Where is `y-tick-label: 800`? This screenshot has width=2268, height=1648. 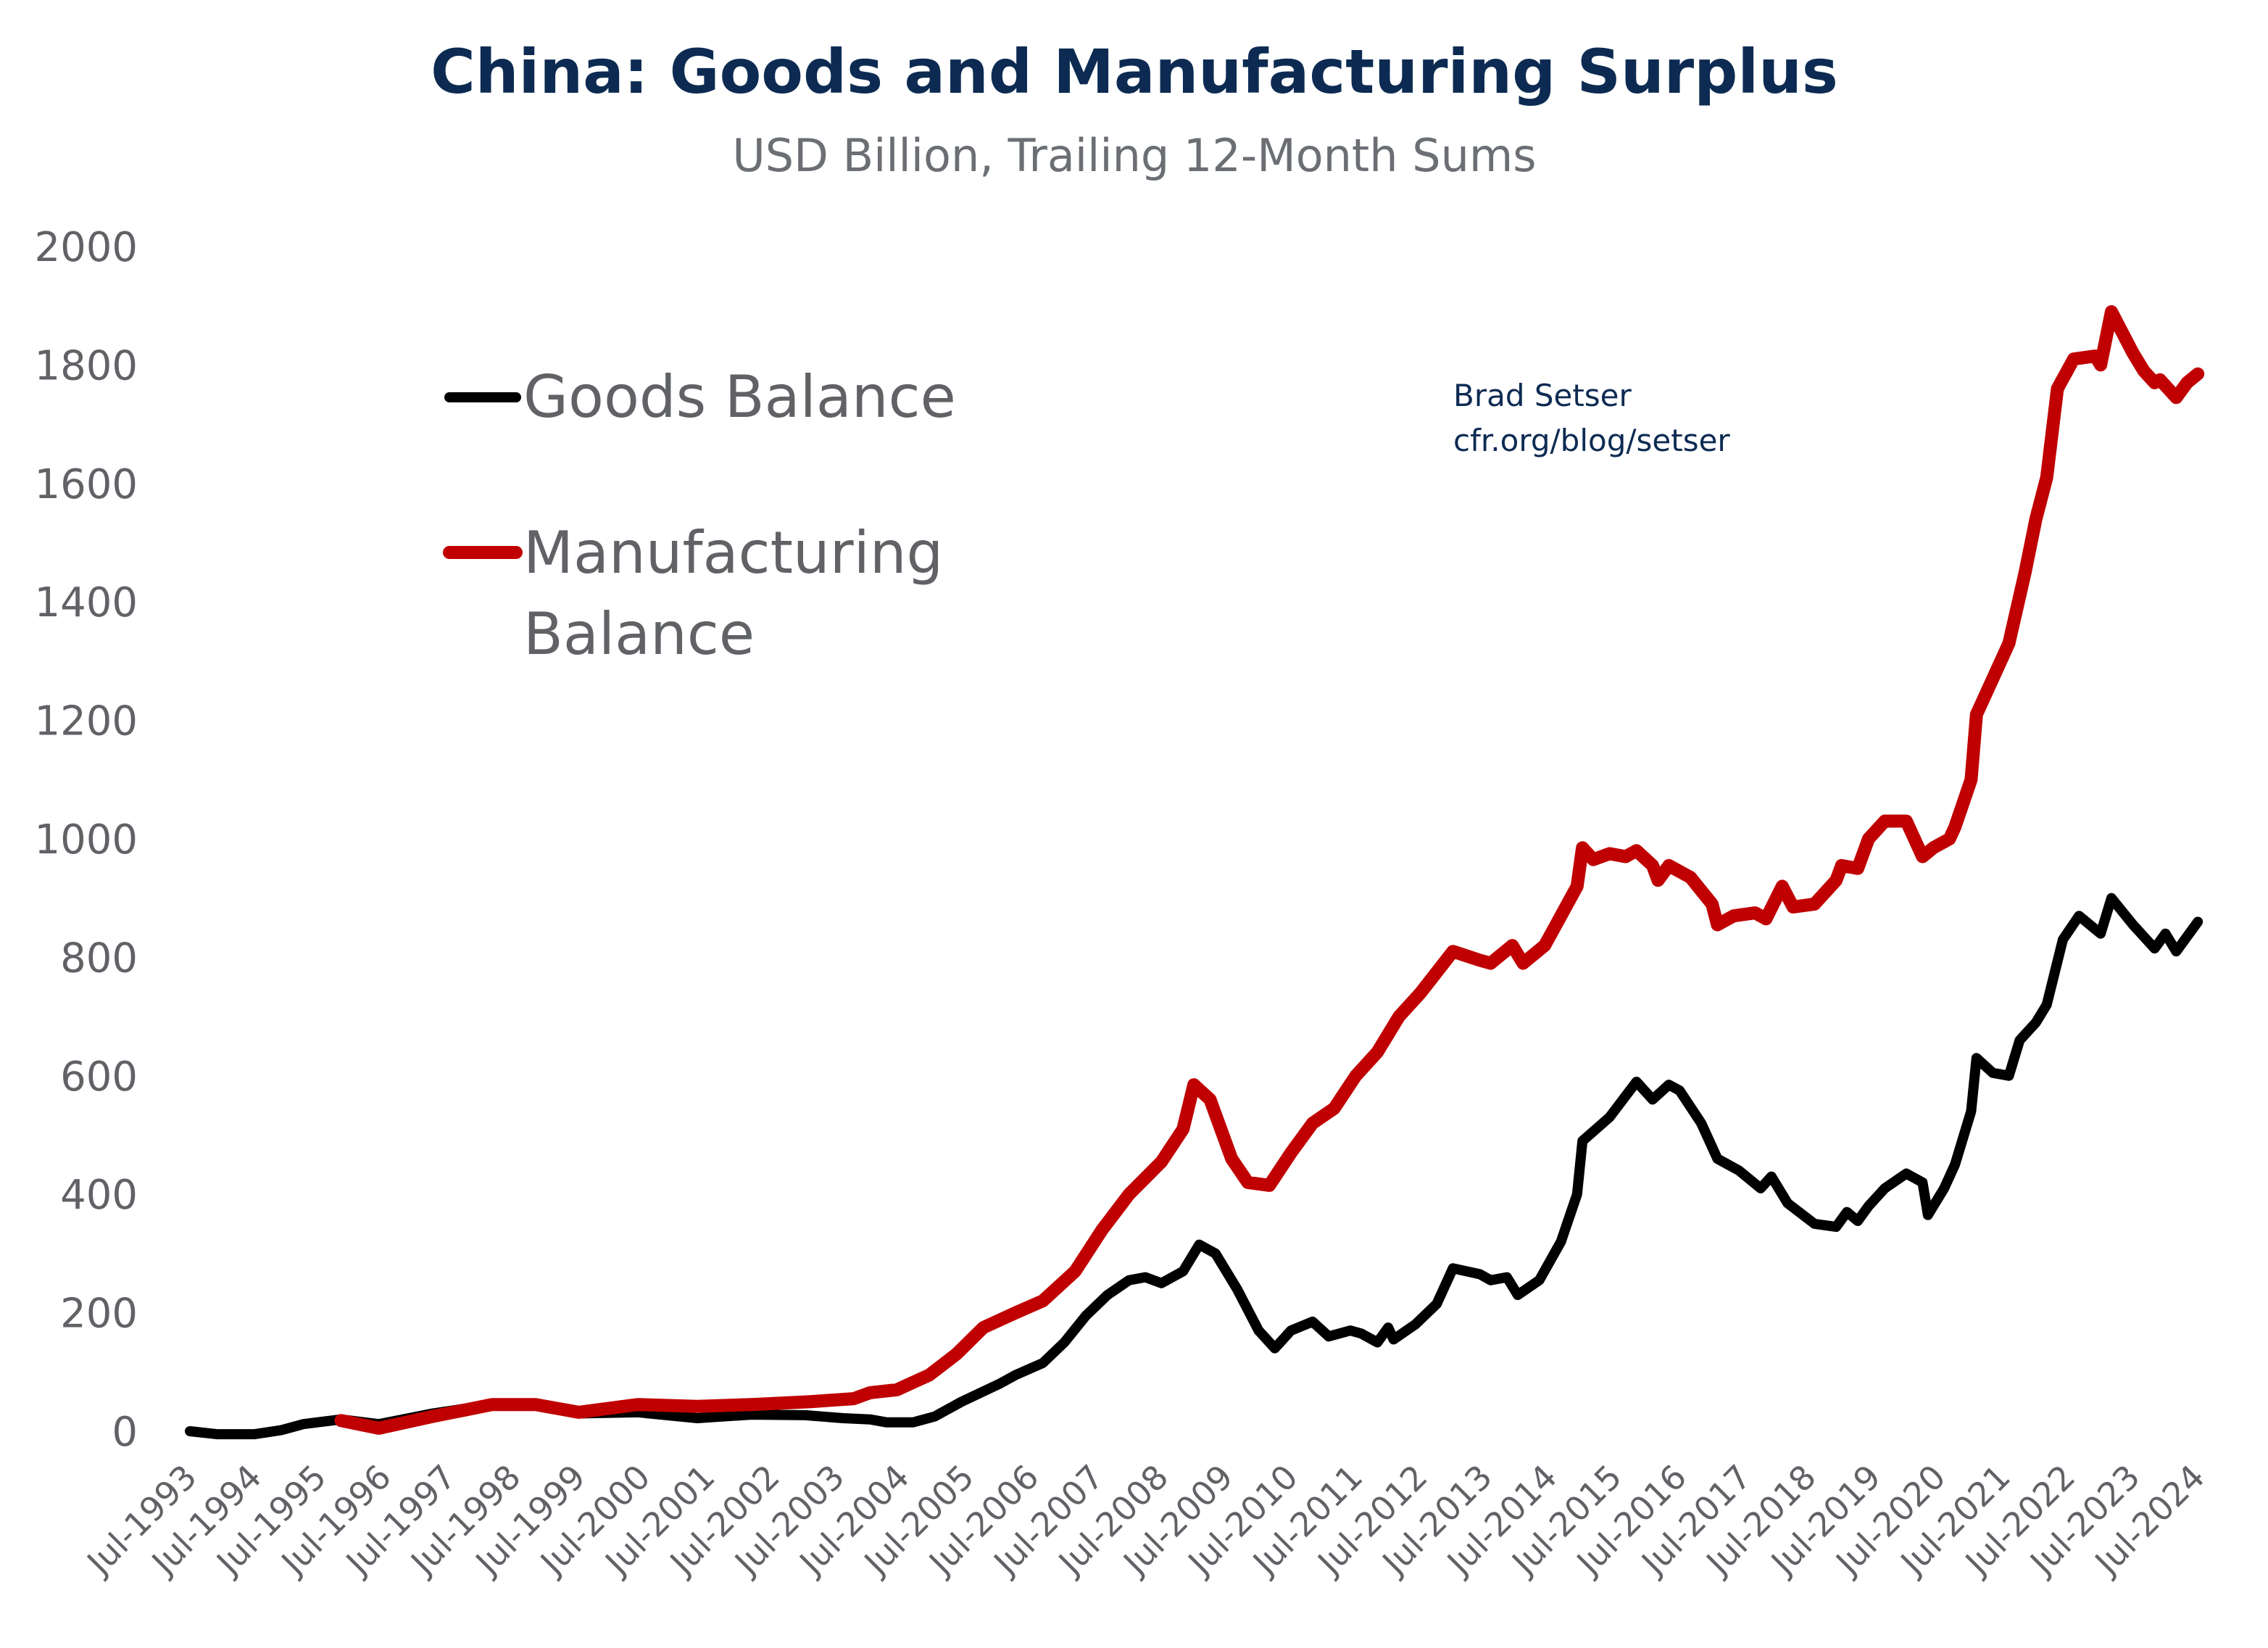
y-tick-label: 800 is located at coordinates (99, 958).